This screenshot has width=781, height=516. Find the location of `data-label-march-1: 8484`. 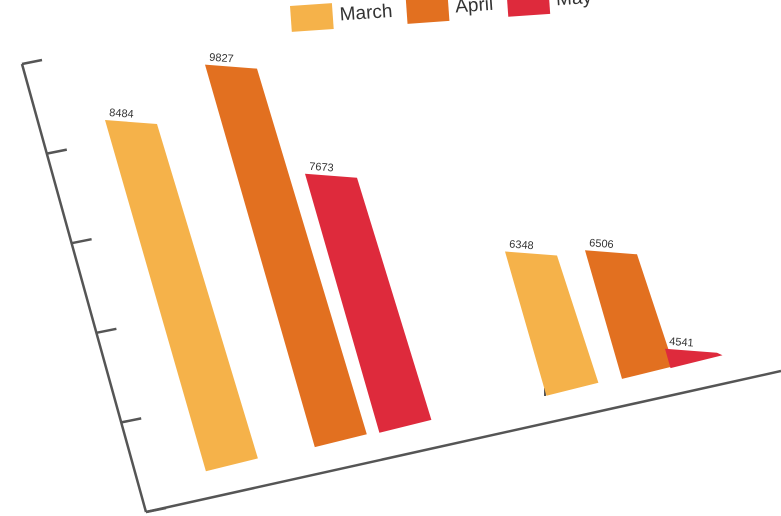

data-label-march-1: 8484 is located at coordinates (121, 114).